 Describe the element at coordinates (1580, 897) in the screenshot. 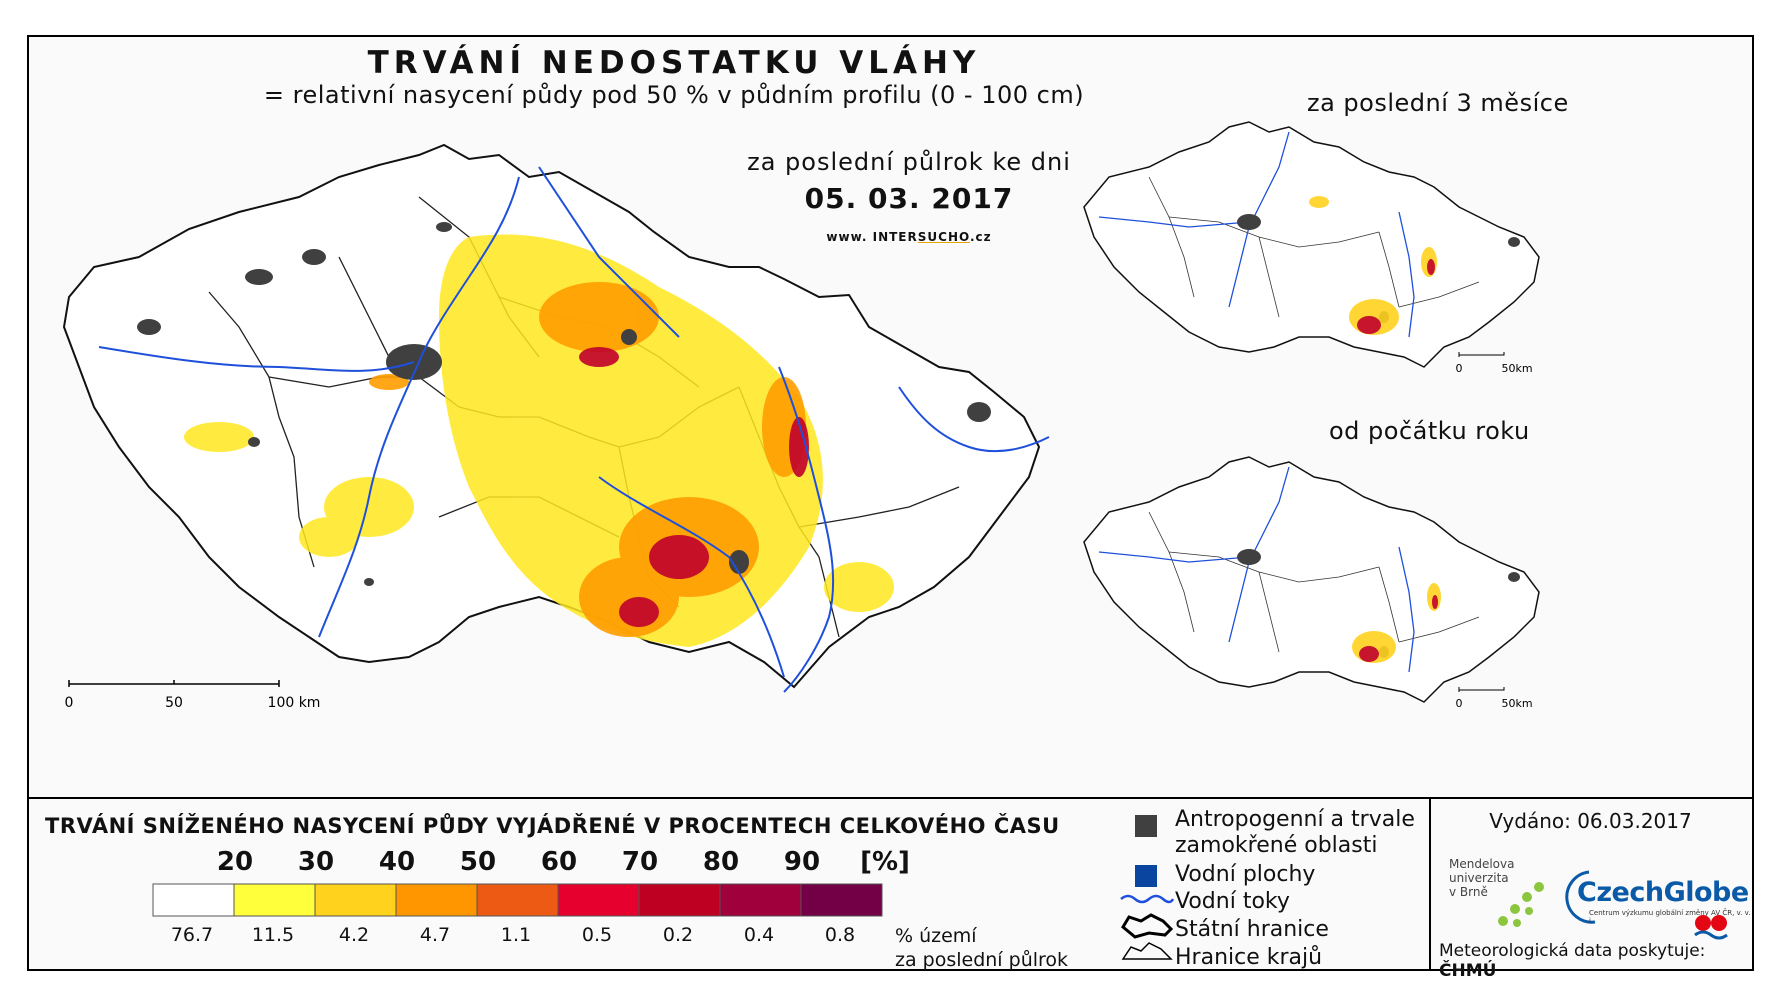

I see `czechglobe-arc-icon` at that location.